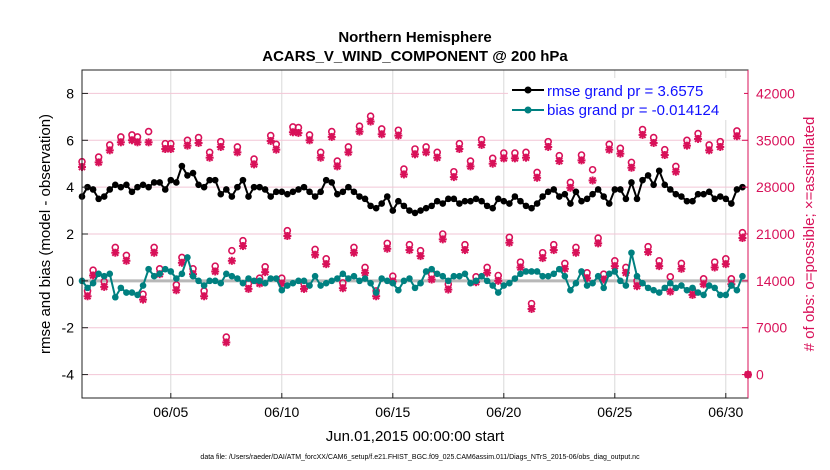  What do you see at coordinates (75, 234) in the screenshot?
I see `y-axis-ticks: -4 -2 0 2 4 6 8` at bounding box center [75, 234].